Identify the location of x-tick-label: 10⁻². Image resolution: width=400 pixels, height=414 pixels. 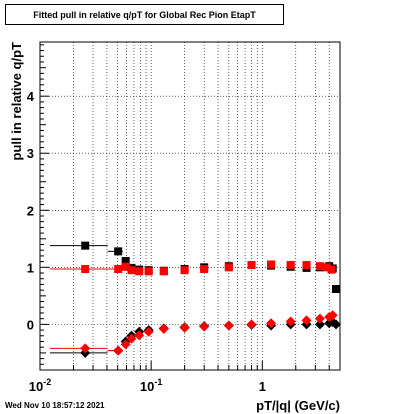
(40, 385).